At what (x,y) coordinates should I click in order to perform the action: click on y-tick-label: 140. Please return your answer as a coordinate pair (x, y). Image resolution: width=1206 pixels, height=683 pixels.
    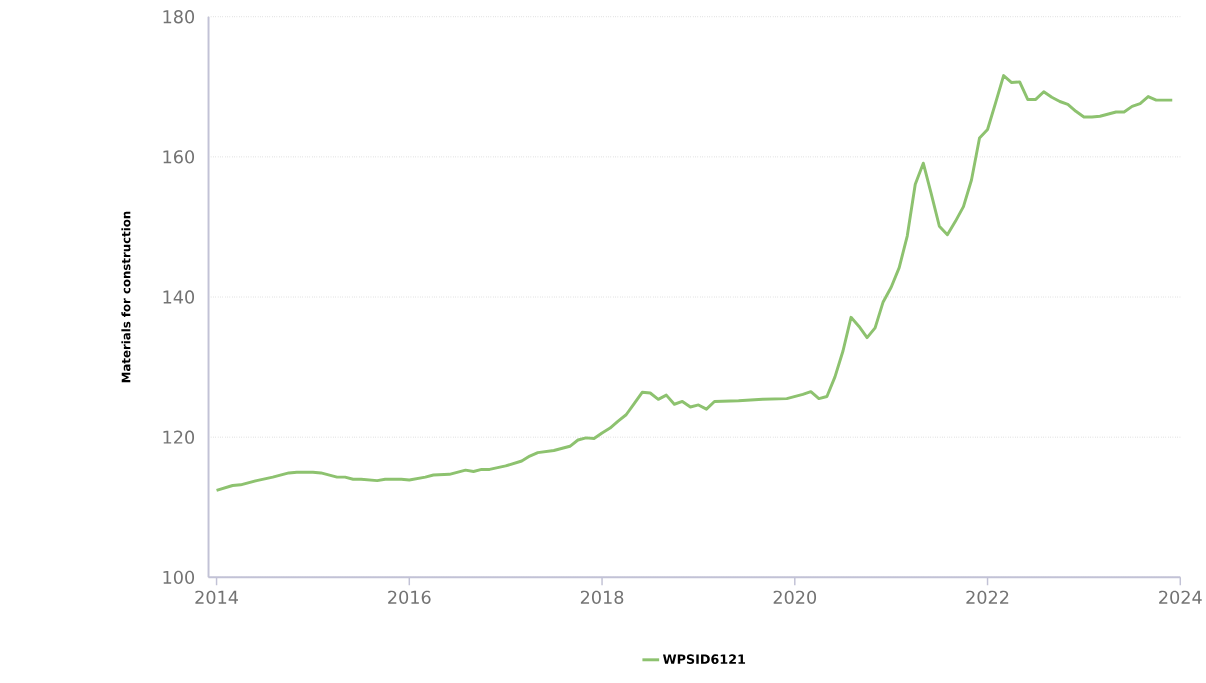
    Looking at the image, I should click on (179, 297).